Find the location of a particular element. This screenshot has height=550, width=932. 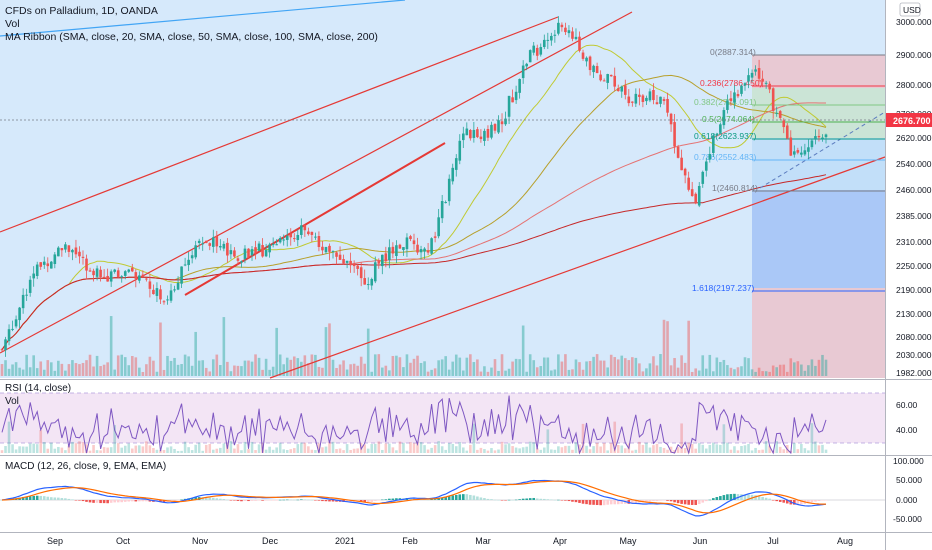

price-tick: 2130.000 is located at coordinates (914, 314).